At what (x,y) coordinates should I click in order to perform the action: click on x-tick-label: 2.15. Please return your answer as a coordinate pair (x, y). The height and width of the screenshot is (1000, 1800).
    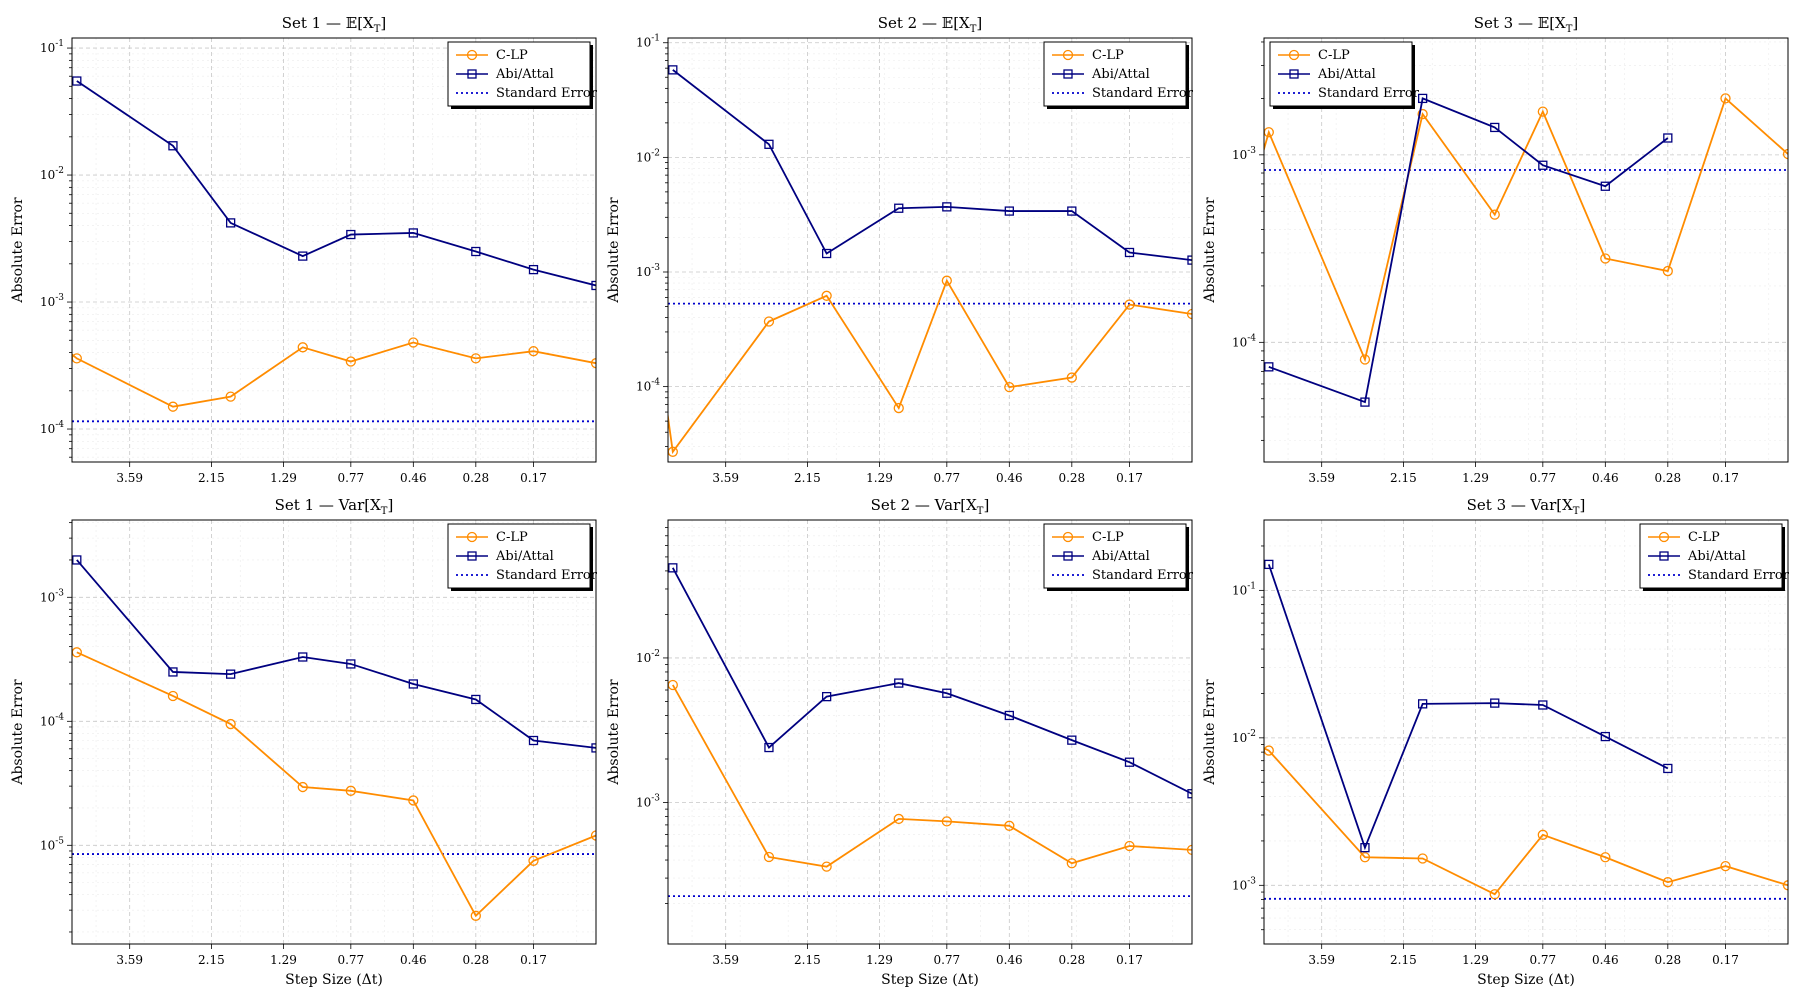
    Looking at the image, I should click on (807, 960).